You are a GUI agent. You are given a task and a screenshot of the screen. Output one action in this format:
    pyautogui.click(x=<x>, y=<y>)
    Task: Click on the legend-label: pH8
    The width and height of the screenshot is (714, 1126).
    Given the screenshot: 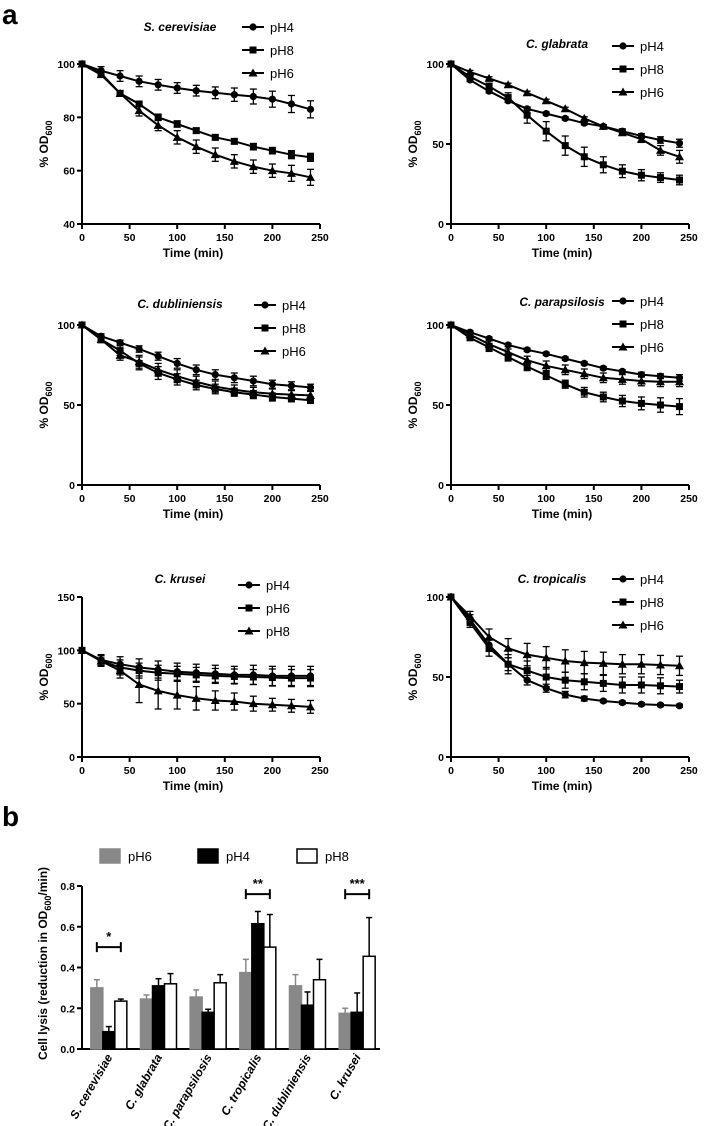 What is the action you would take?
    pyautogui.click(x=282, y=50)
    